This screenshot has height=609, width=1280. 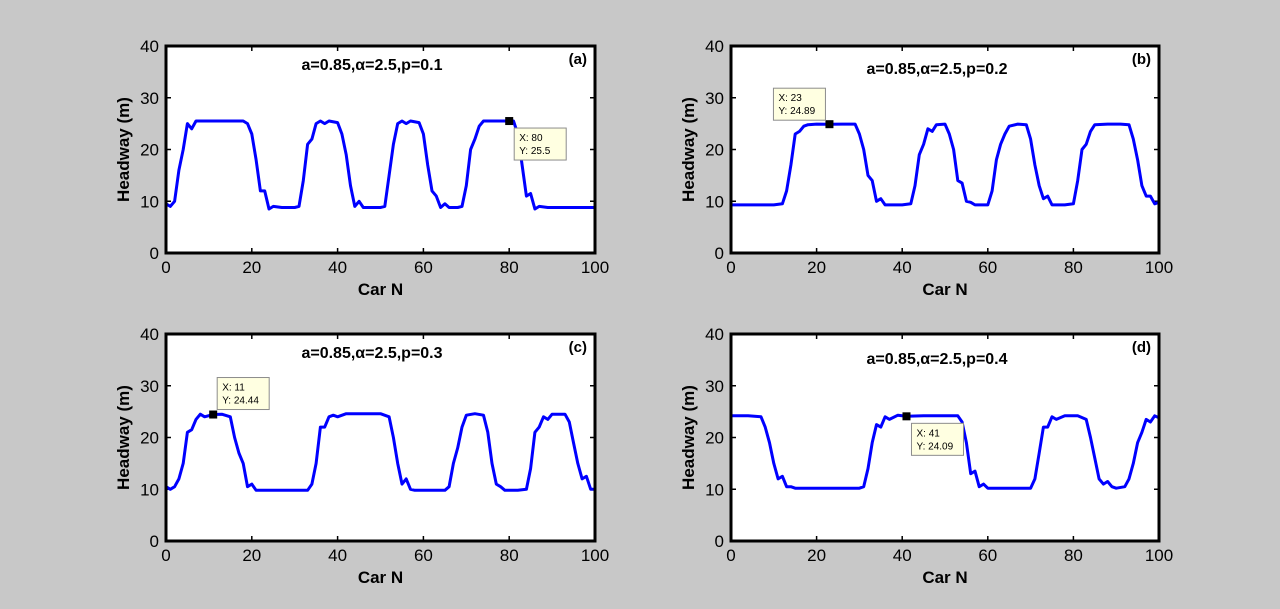 What do you see at coordinates (934, 446) in the screenshot?
I see `data-tip-y: Y: 24.09` at bounding box center [934, 446].